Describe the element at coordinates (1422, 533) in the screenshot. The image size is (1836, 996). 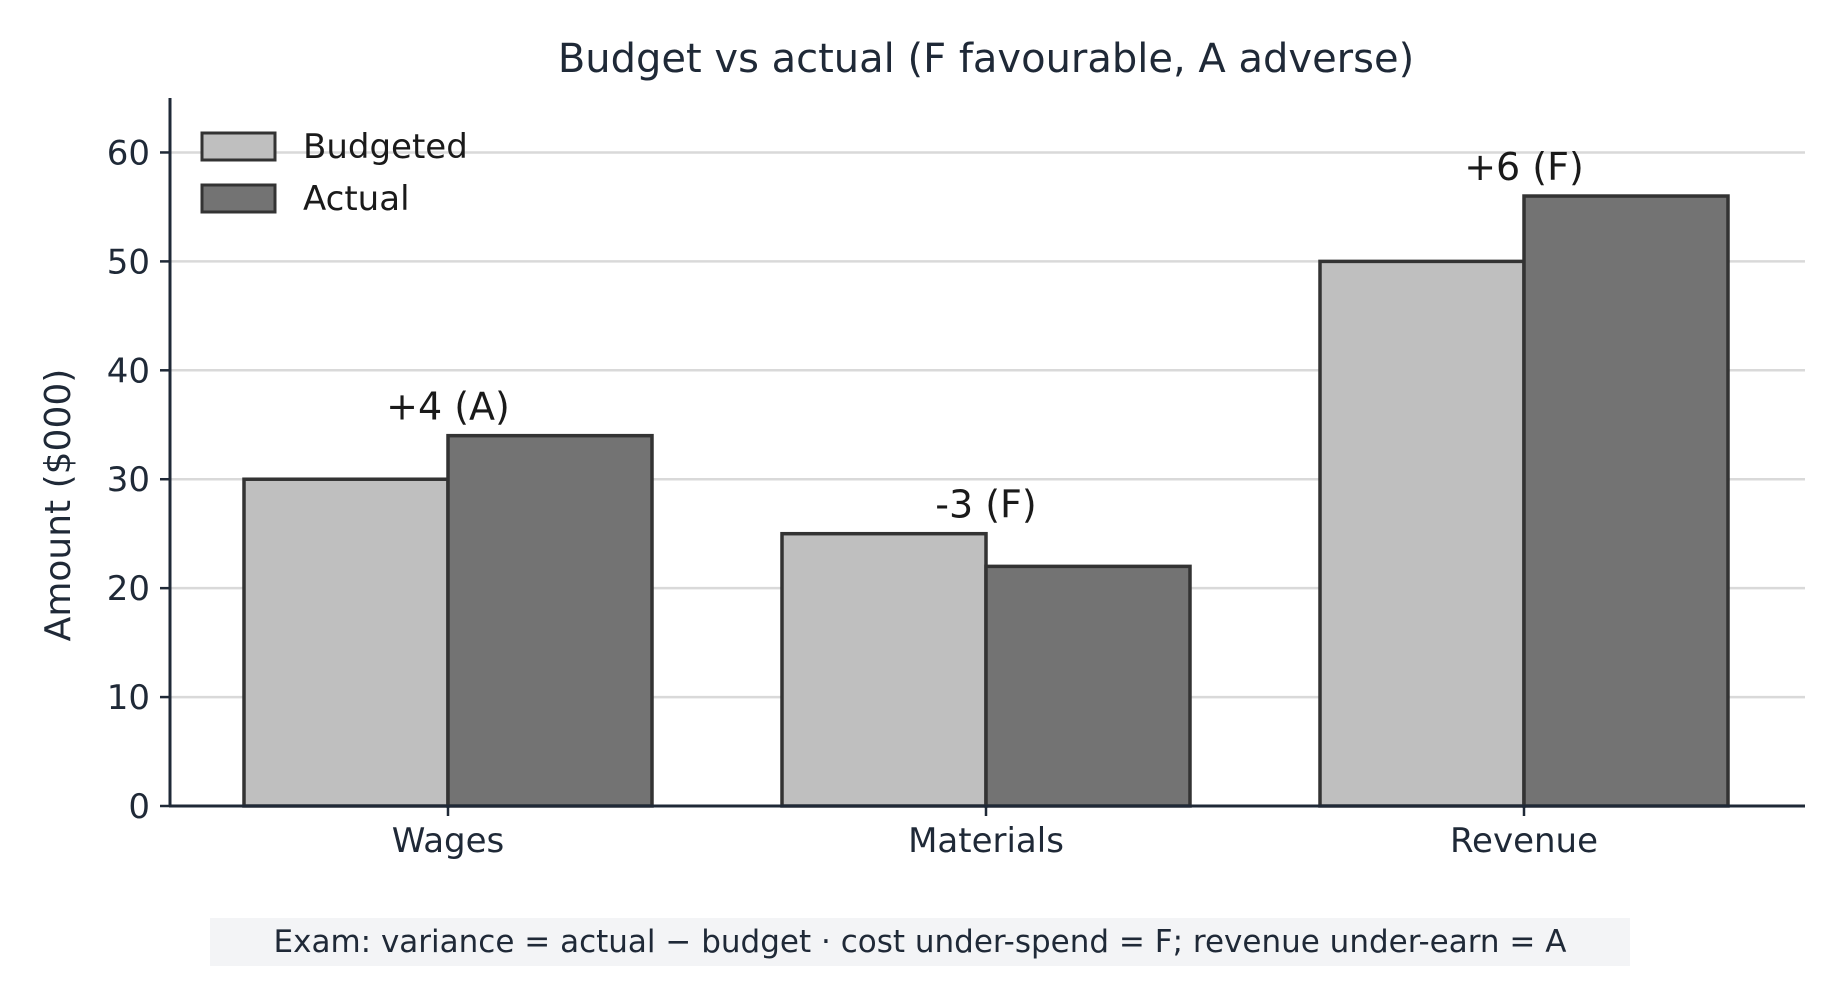
I see `bar-budgeted-revenue` at that location.